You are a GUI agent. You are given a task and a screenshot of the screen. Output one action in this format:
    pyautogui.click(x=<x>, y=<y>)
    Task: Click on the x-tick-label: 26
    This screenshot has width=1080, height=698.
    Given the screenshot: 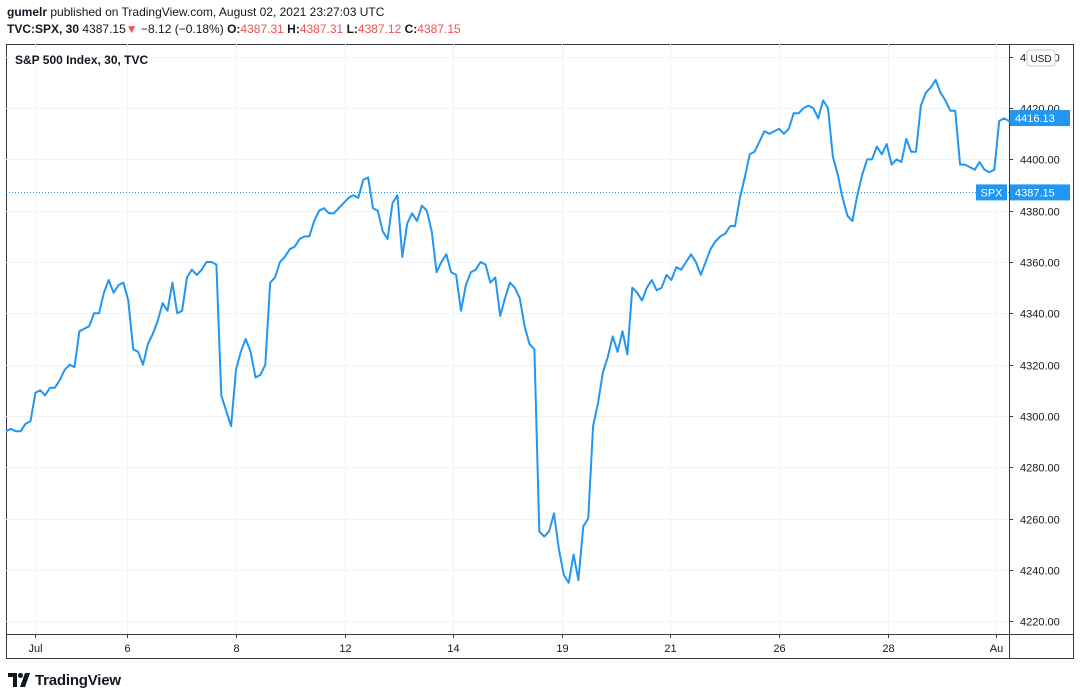 What is the action you would take?
    pyautogui.click(x=779, y=649)
    